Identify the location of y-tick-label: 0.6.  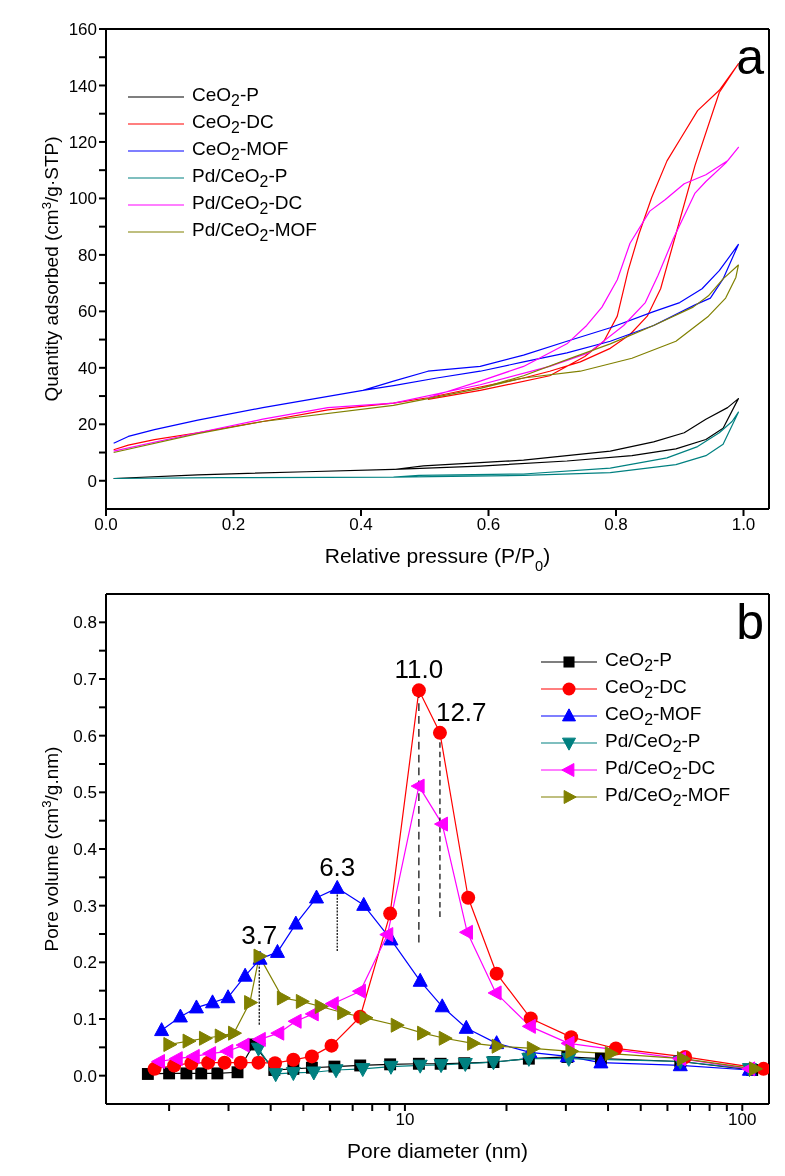
(85, 736).